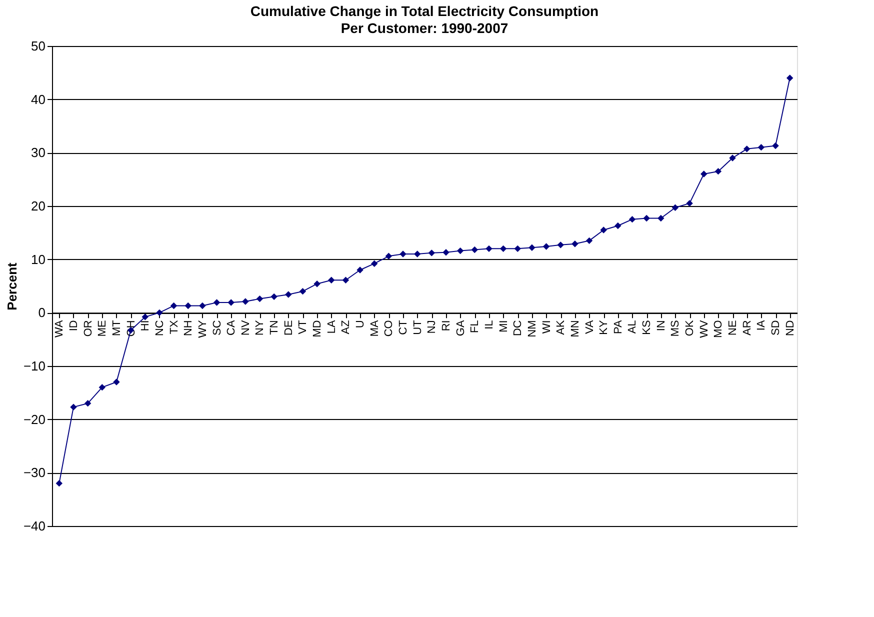 The width and height of the screenshot is (874, 617). I want to click on x-tick-label: ID, so click(74, 326).